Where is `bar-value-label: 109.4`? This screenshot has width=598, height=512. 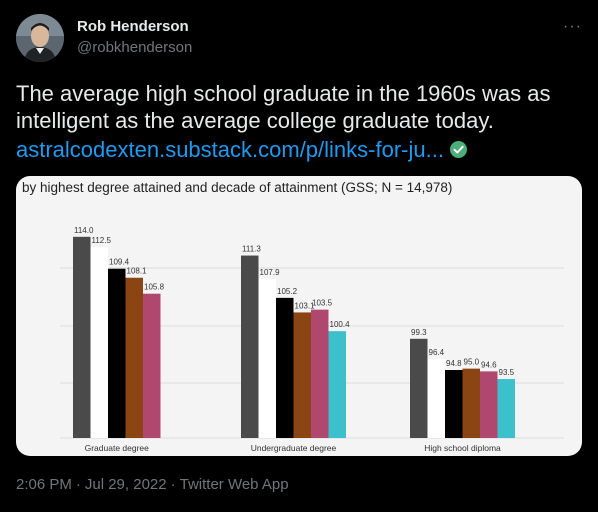
bar-value-label: 109.4 is located at coordinates (119, 262).